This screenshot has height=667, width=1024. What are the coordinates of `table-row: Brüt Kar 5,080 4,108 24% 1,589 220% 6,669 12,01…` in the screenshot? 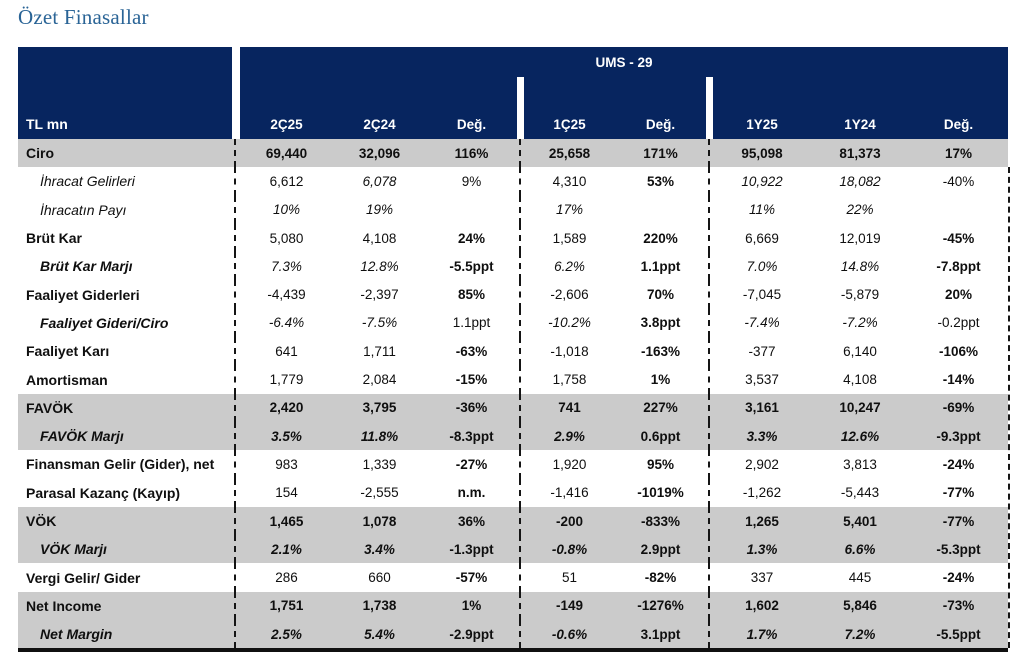 It's located at (513, 238).